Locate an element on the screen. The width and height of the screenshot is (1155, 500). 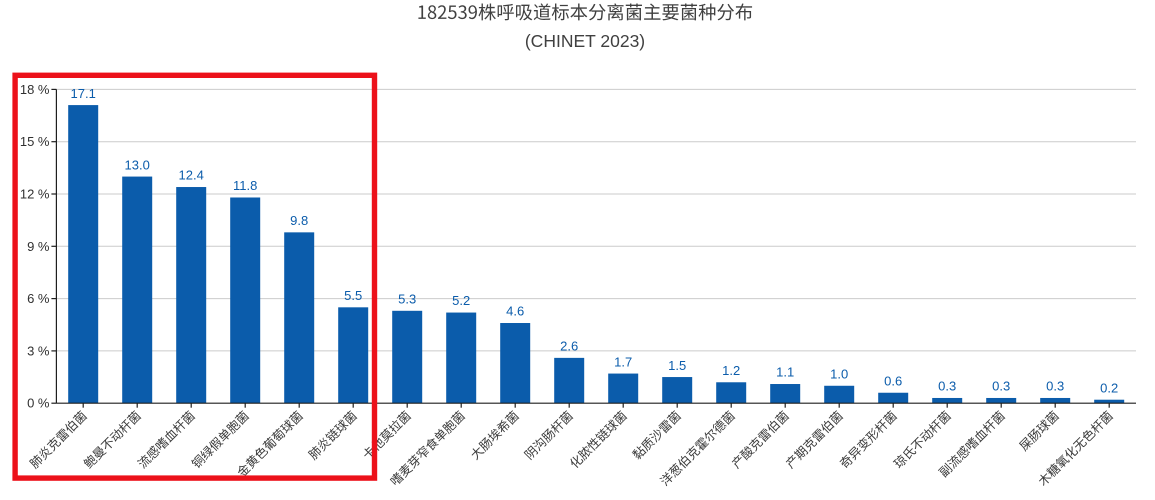
svg-text: 17.1 is located at coordinates (83, 93).